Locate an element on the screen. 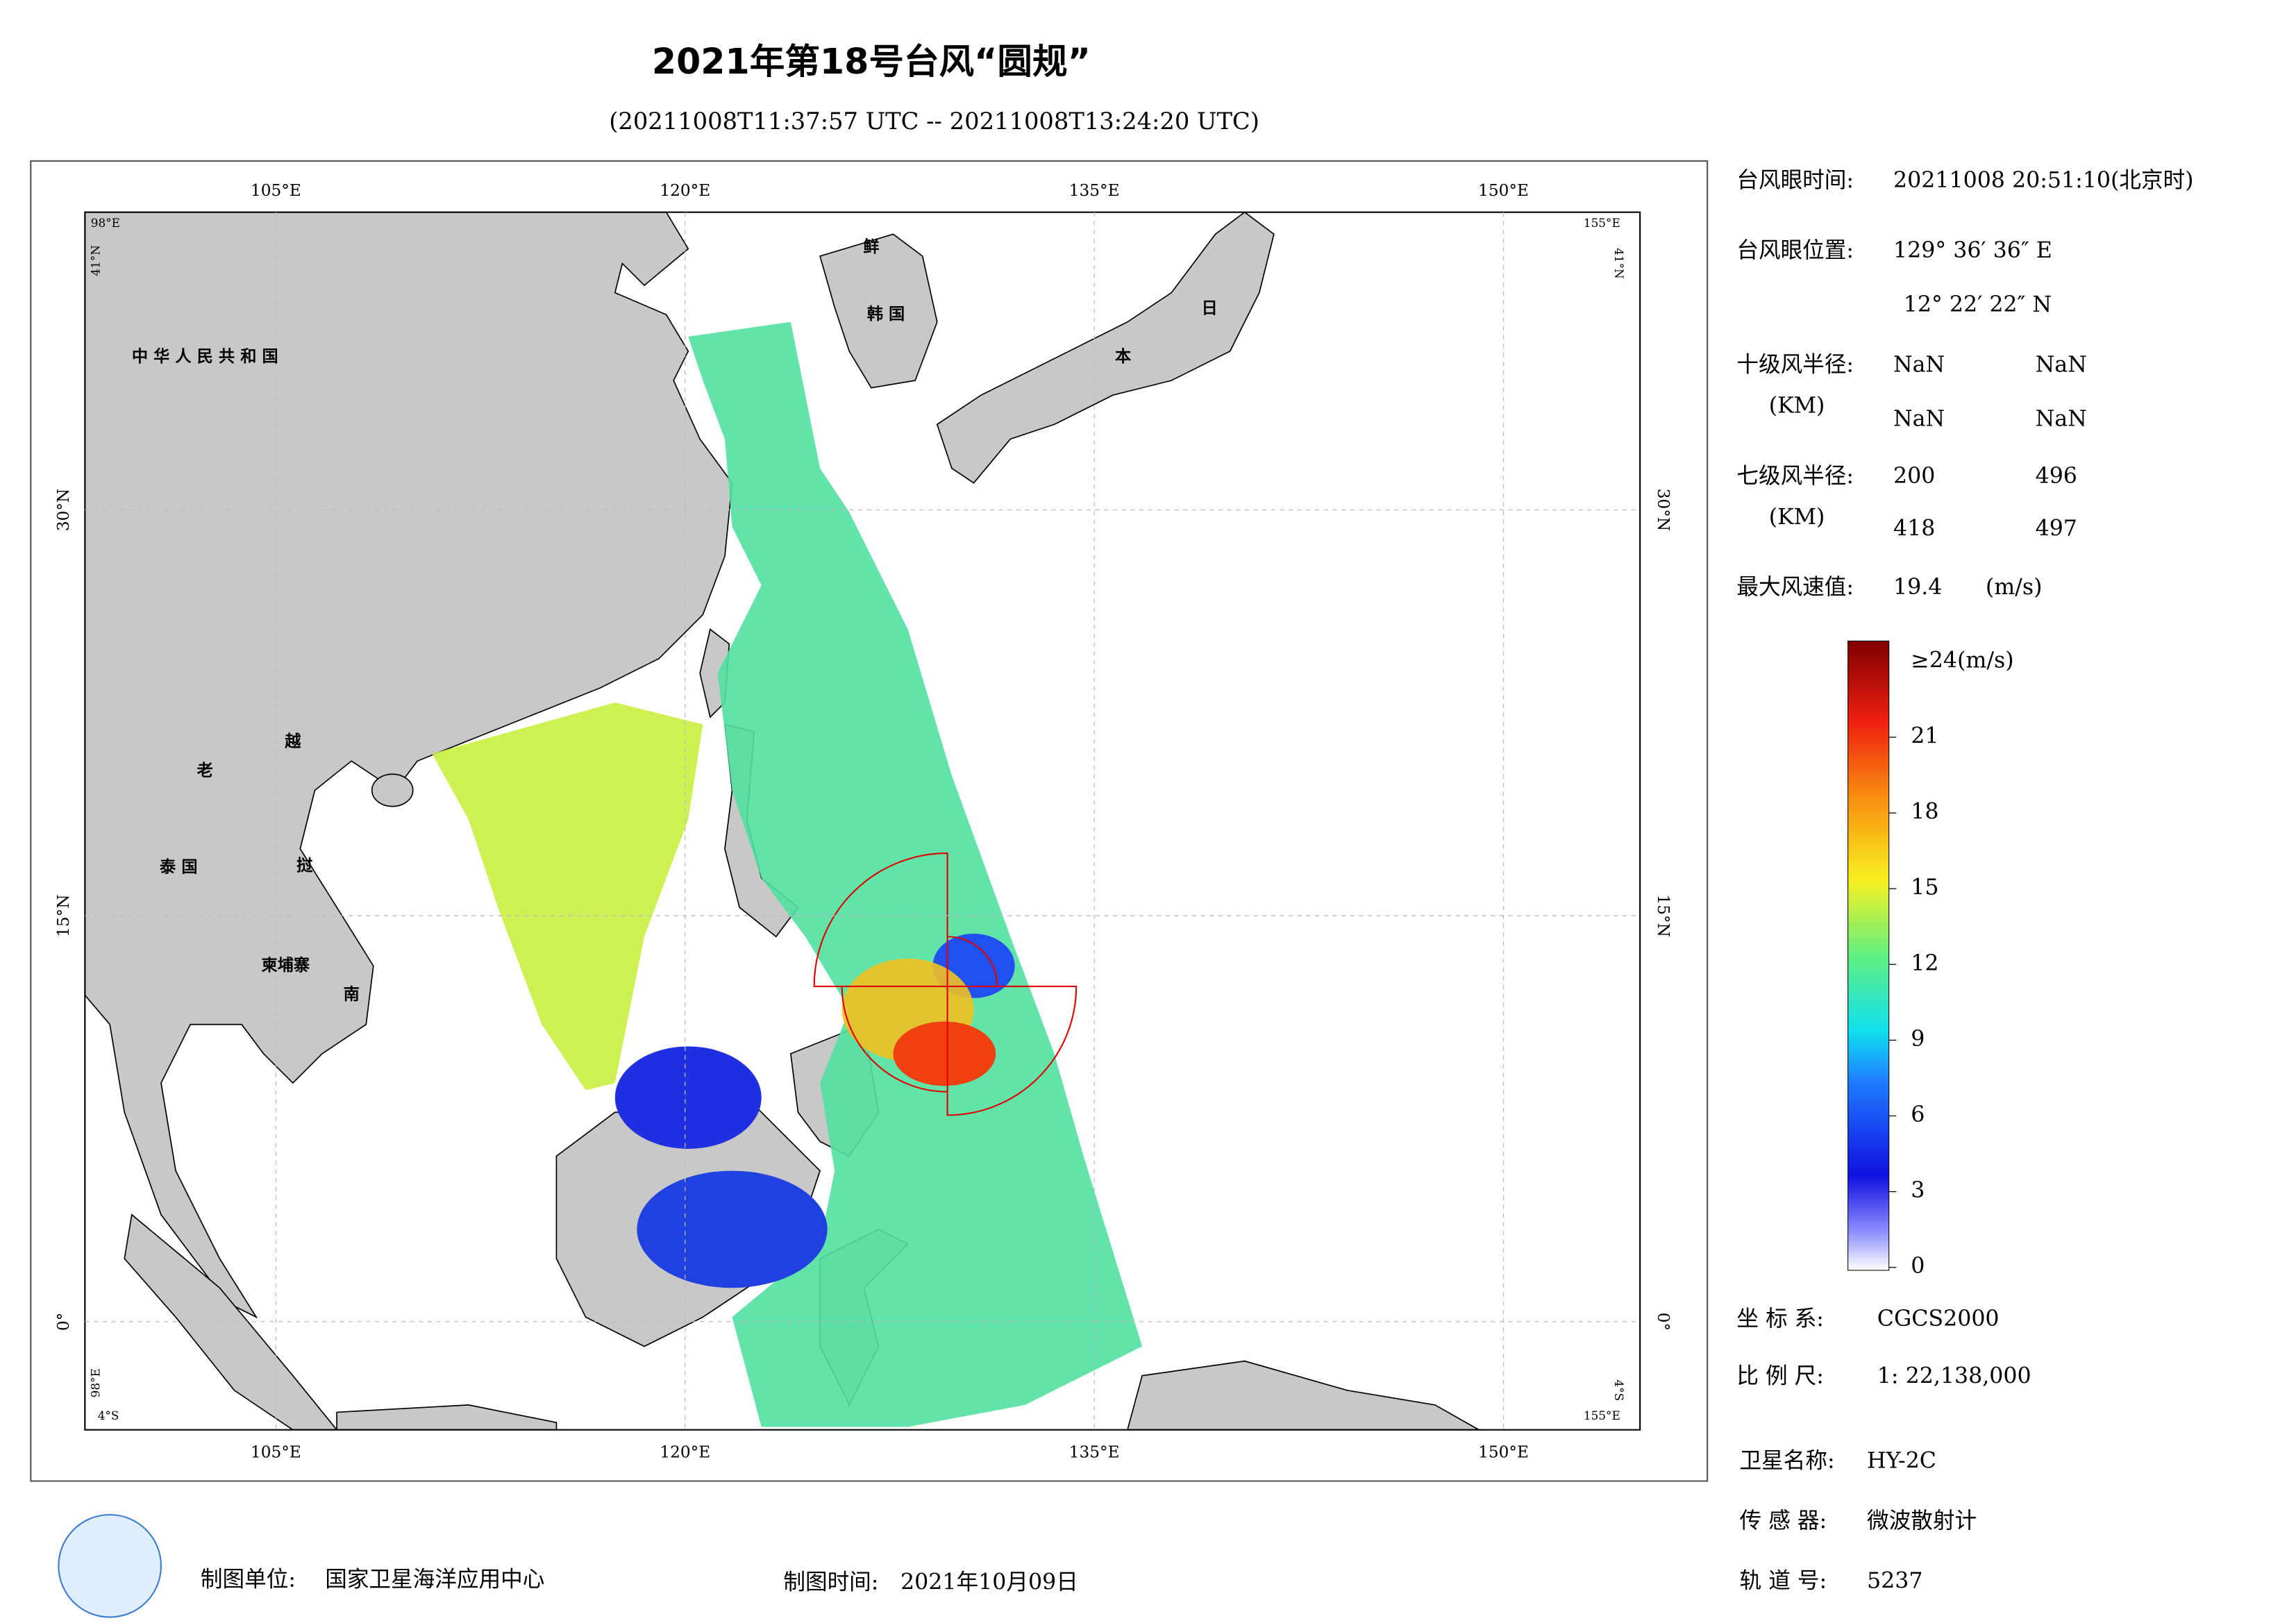  info-text: 台风眼时间: is located at coordinates (1795, 180).